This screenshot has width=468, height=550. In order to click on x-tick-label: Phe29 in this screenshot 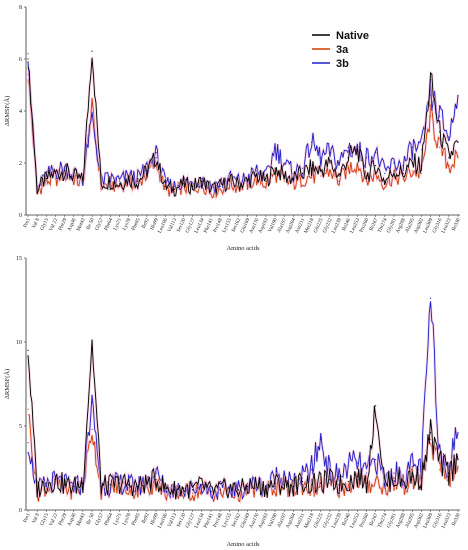, I will do `click(62, 224)`.